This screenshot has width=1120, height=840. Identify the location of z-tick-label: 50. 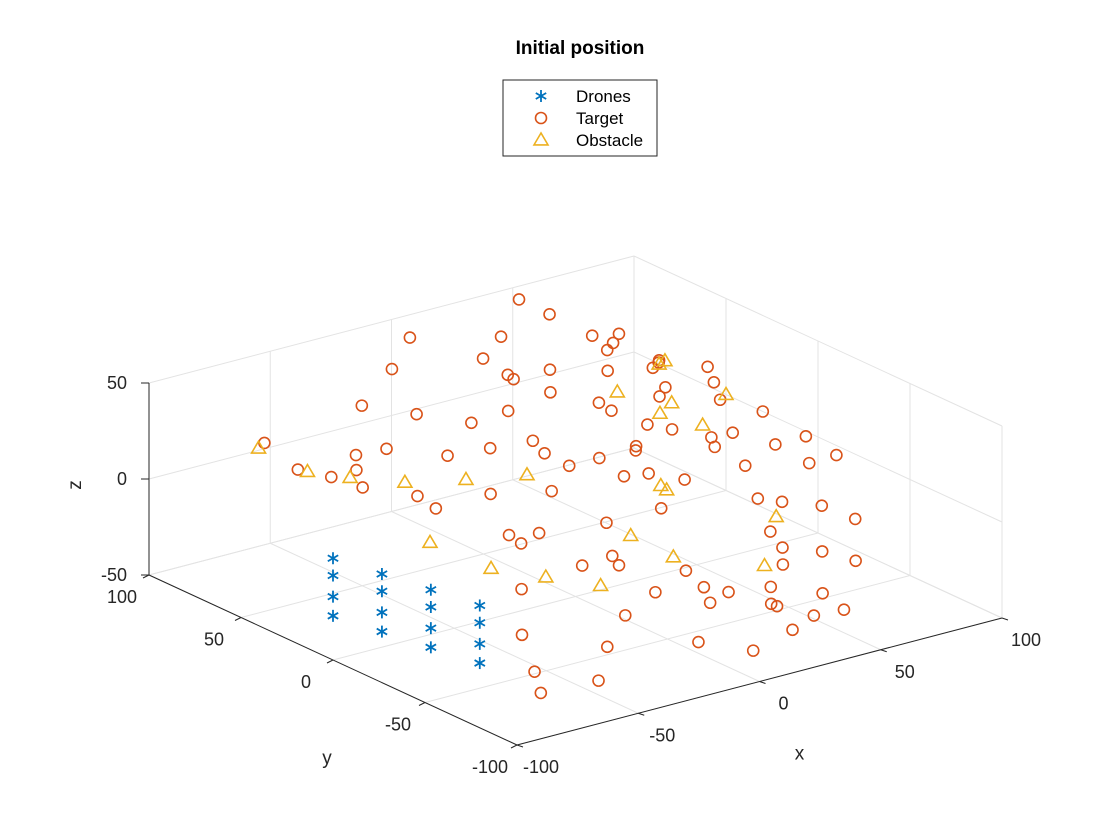
(117, 383).